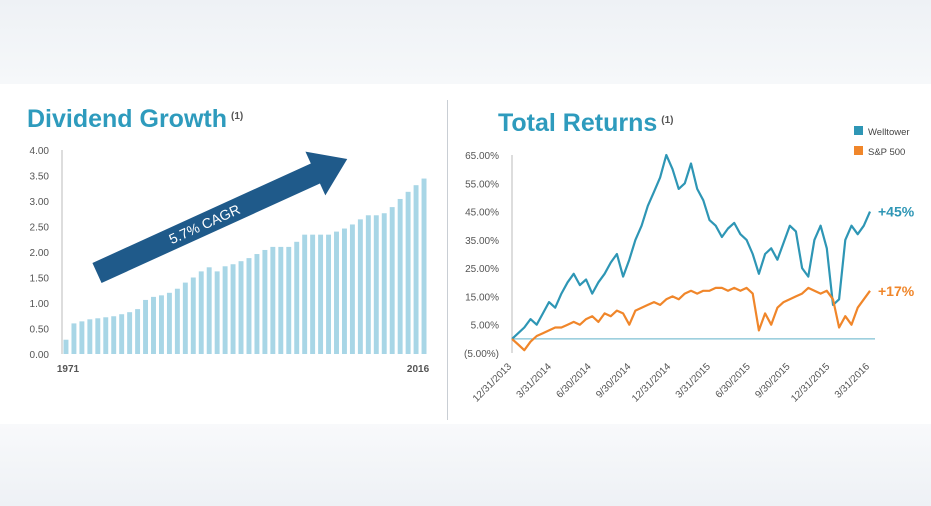 The height and width of the screenshot is (506, 931). I want to click on dividend-growth-title: Dividend Growth (1), so click(135, 119).